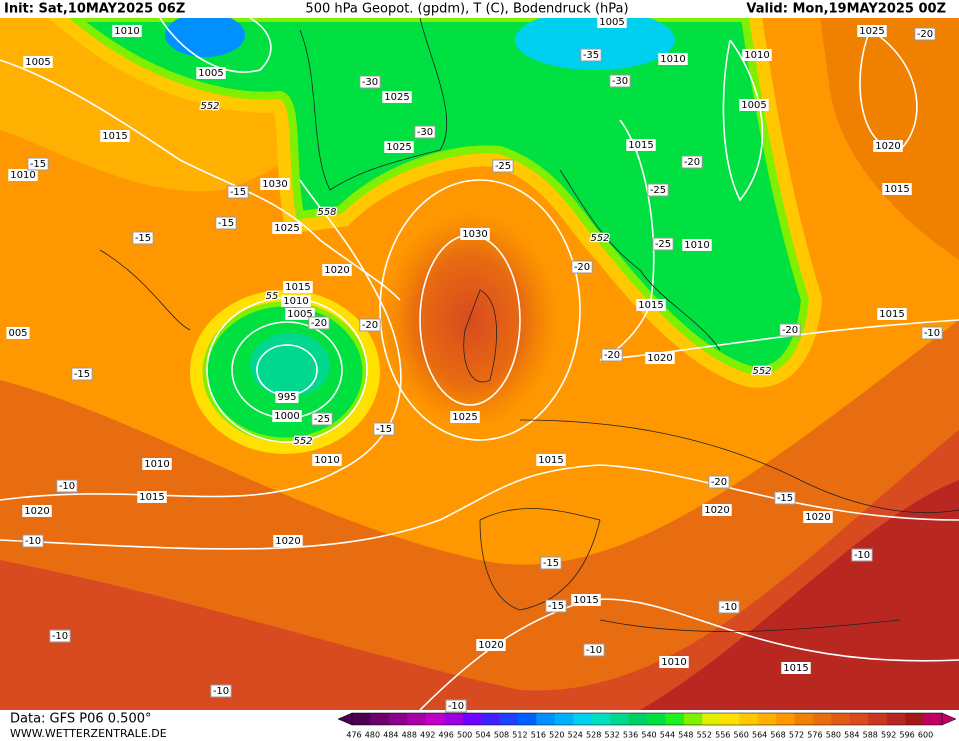  I want to click on colorbar-tick-label: 520, so click(556, 735).